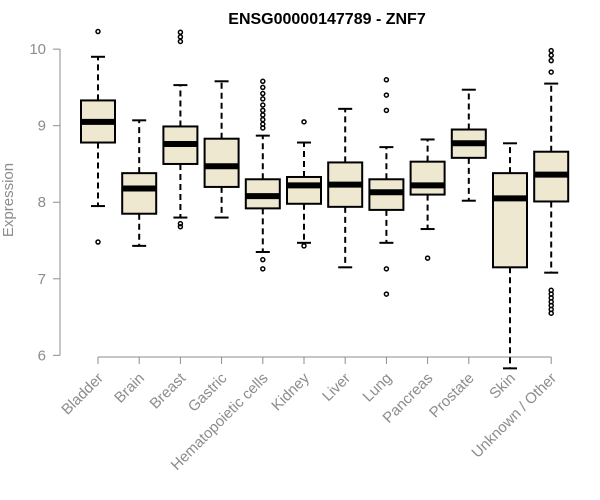 The height and width of the screenshot is (500, 600). Describe the element at coordinates (452, 396) in the screenshot. I see `x-tick-label: Prostate` at that location.